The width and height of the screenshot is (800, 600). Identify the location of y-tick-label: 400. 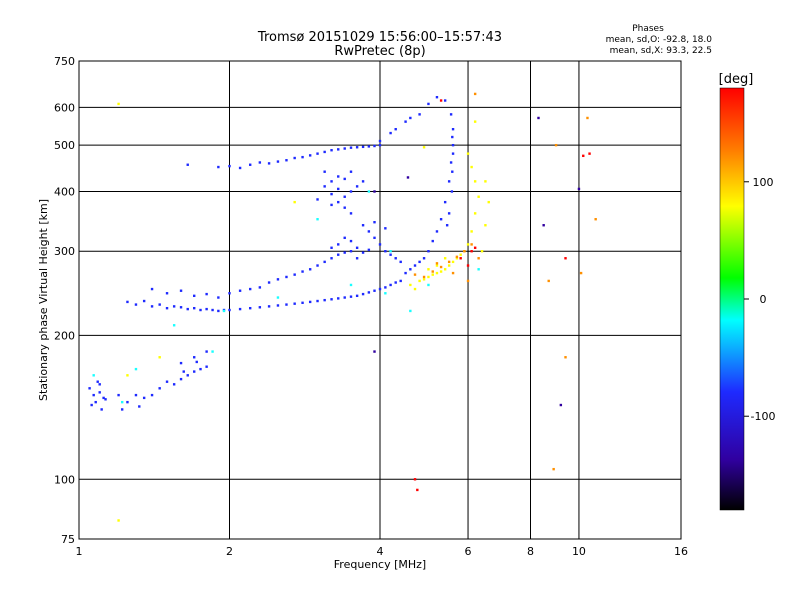
(64, 191).